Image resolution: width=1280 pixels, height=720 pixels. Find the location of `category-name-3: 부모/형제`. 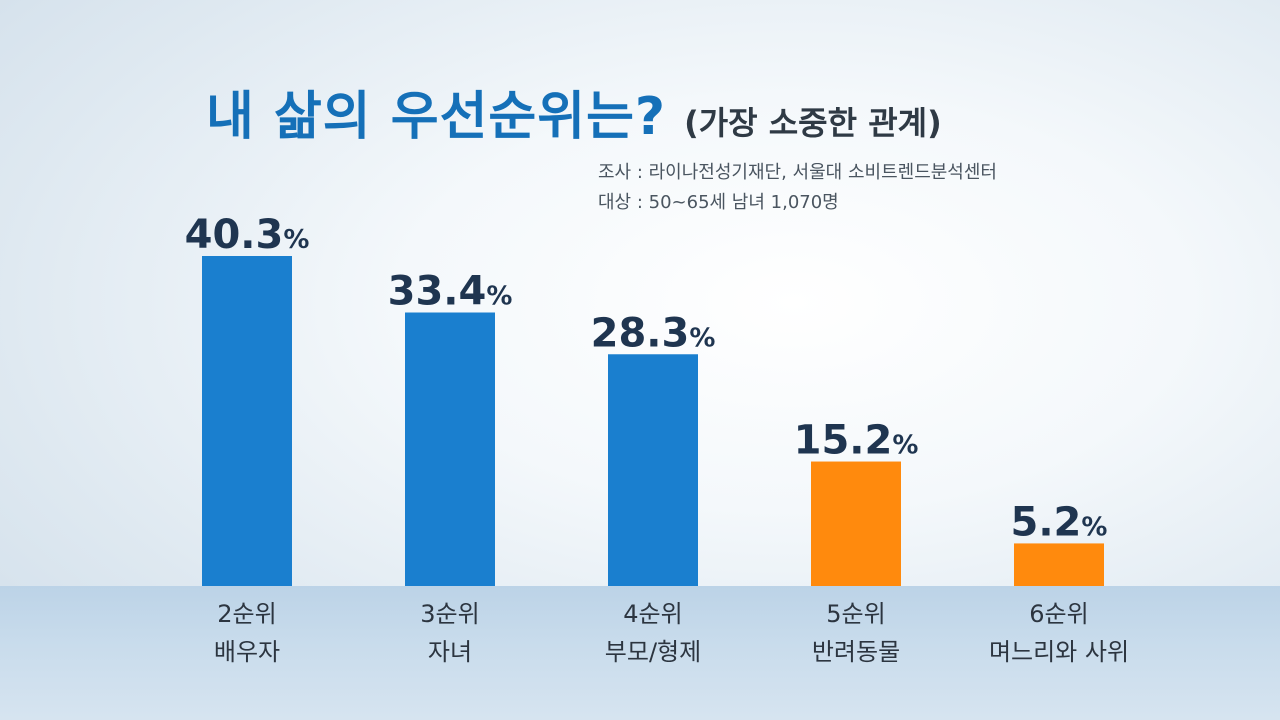

category-name-3: 부모/형제 is located at coordinates (653, 652).